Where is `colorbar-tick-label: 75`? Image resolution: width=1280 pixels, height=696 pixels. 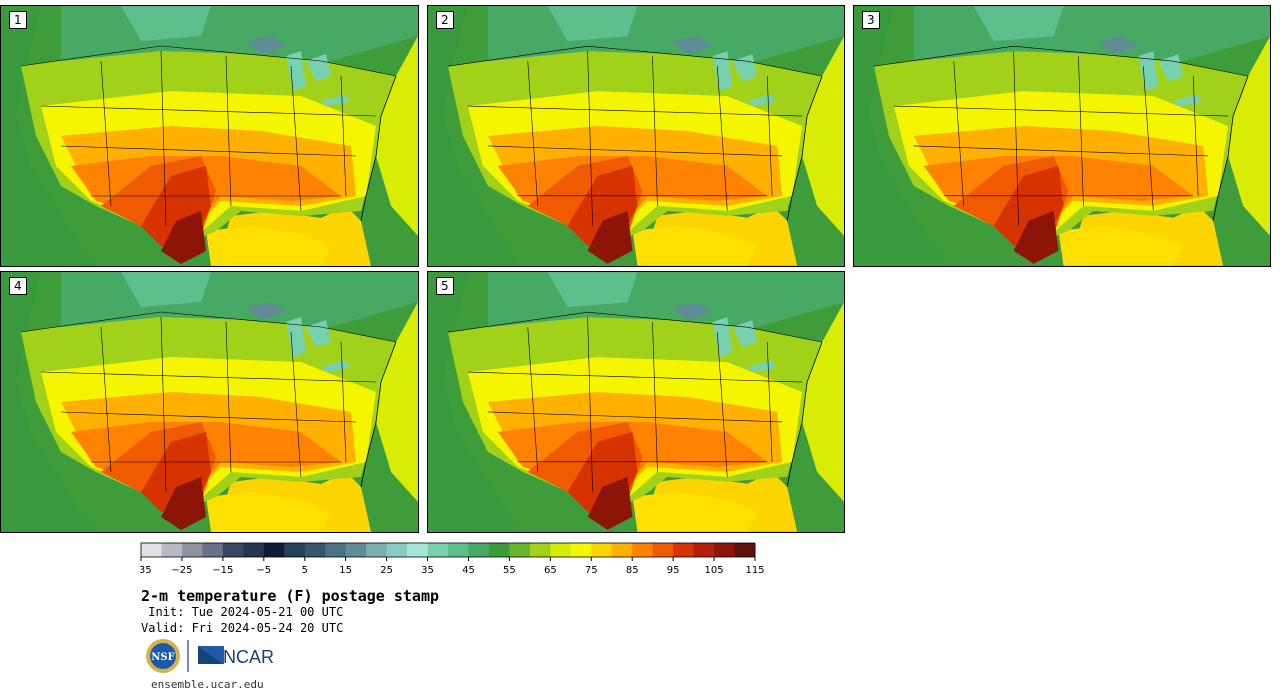
colorbar-tick-label: 75 is located at coordinates (591, 570).